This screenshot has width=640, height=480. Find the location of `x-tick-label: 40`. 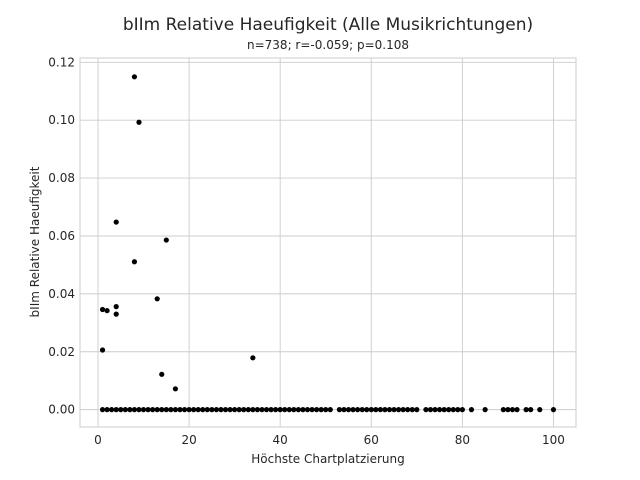

x-tick-label: 40 is located at coordinates (280, 440).